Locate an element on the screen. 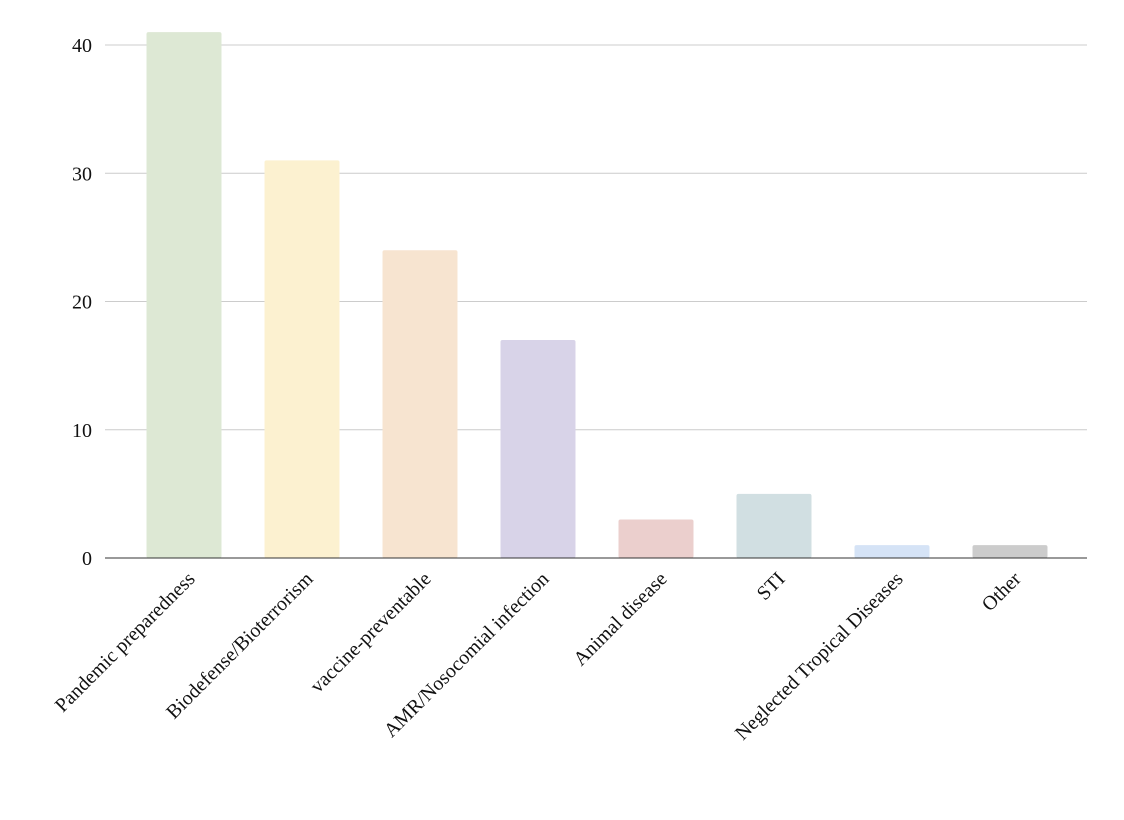 The width and height of the screenshot is (1124, 820). x-tick-label: STI is located at coordinates (771, 586).